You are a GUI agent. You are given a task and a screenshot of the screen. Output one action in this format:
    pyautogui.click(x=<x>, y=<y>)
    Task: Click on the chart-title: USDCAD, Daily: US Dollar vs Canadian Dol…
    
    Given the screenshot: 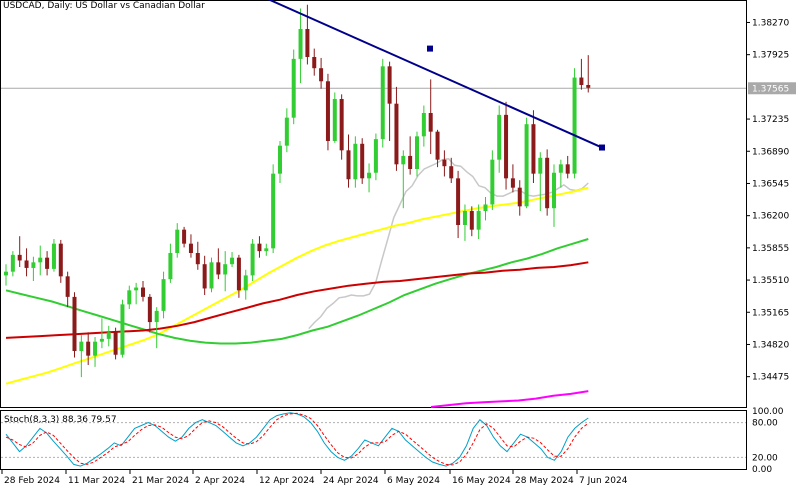 What is the action you would take?
    pyautogui.click(x=104, y=6)
    